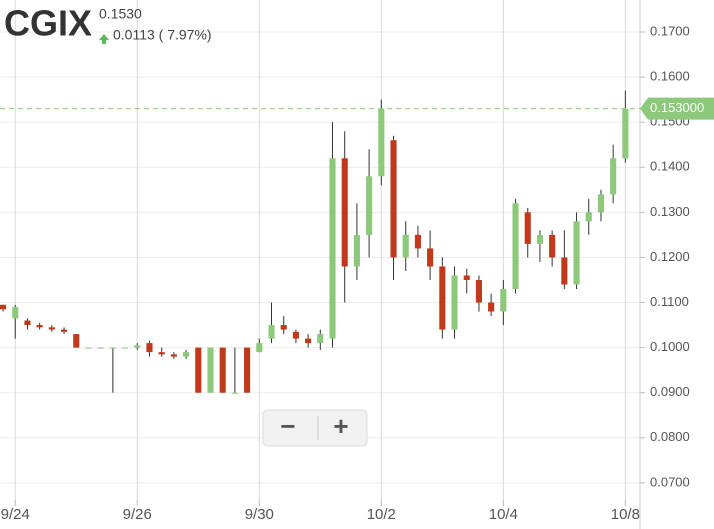 The image size is (714, 529). I want to click on y-tick-label: 0.1100, so click(669, 301).